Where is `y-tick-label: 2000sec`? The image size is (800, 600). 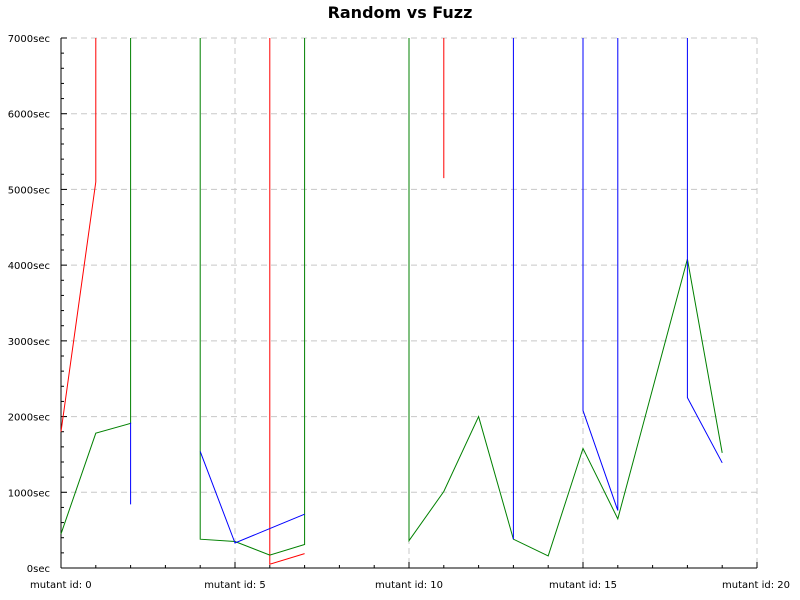 y-tick-label: 2000sec is located at coordinates (29, 418).